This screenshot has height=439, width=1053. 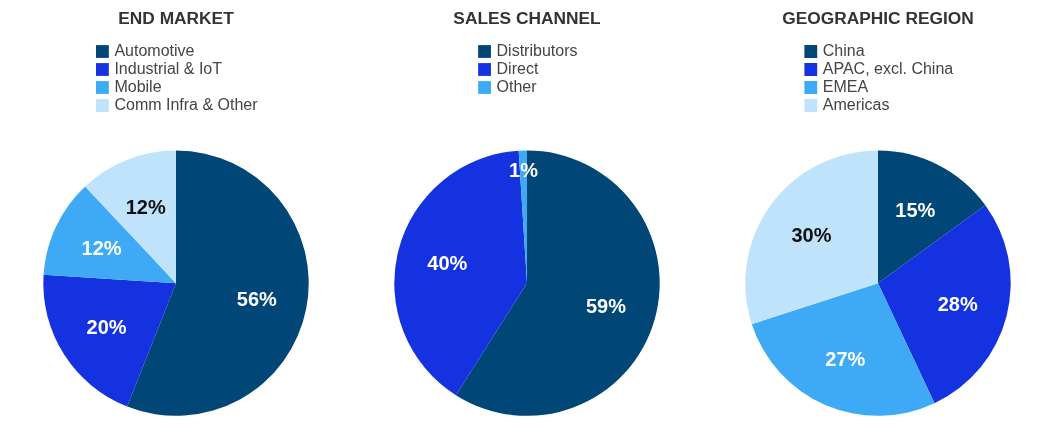 I want to click on legend-label: Mobile, so click(x=138, y=87).